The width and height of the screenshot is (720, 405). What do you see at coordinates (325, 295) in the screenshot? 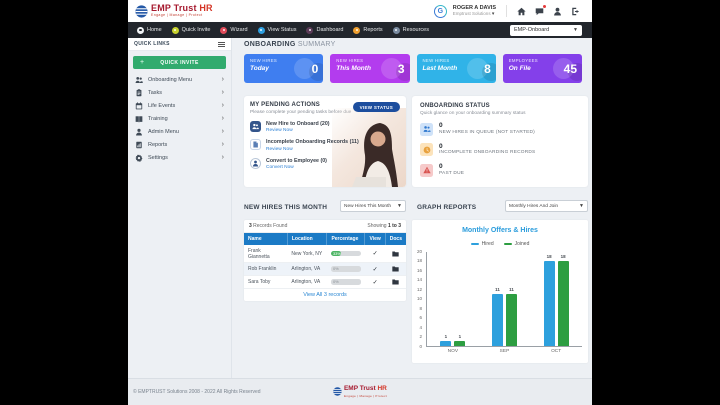
I see `view-all-link: View All 3 records` at bounding box center [325, 295].